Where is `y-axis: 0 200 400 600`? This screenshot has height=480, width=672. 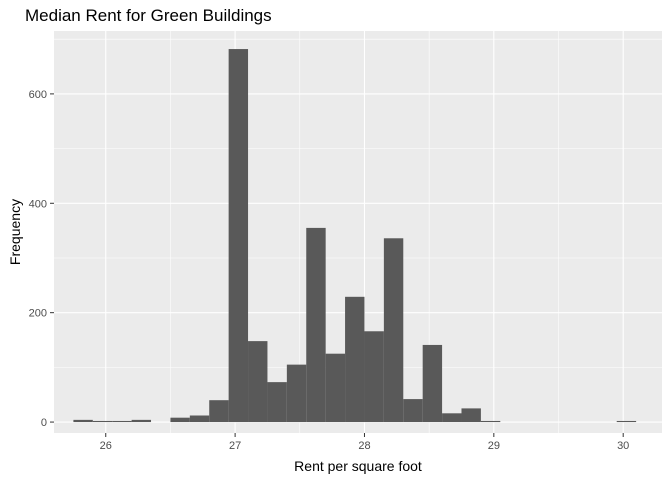 y-axis: 0 200 400 600 is located at coordinates (41, 259).